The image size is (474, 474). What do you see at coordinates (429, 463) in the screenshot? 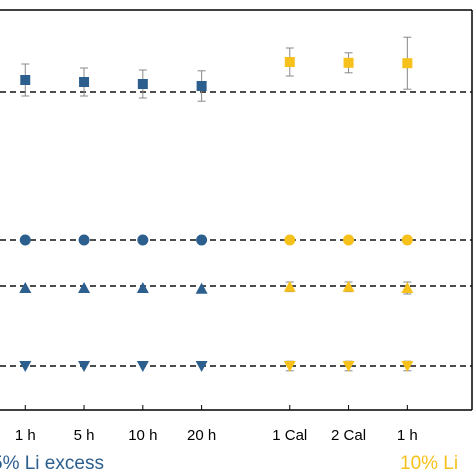
I see `group-label-right: 10% Li` at bounding box center [429, 463].